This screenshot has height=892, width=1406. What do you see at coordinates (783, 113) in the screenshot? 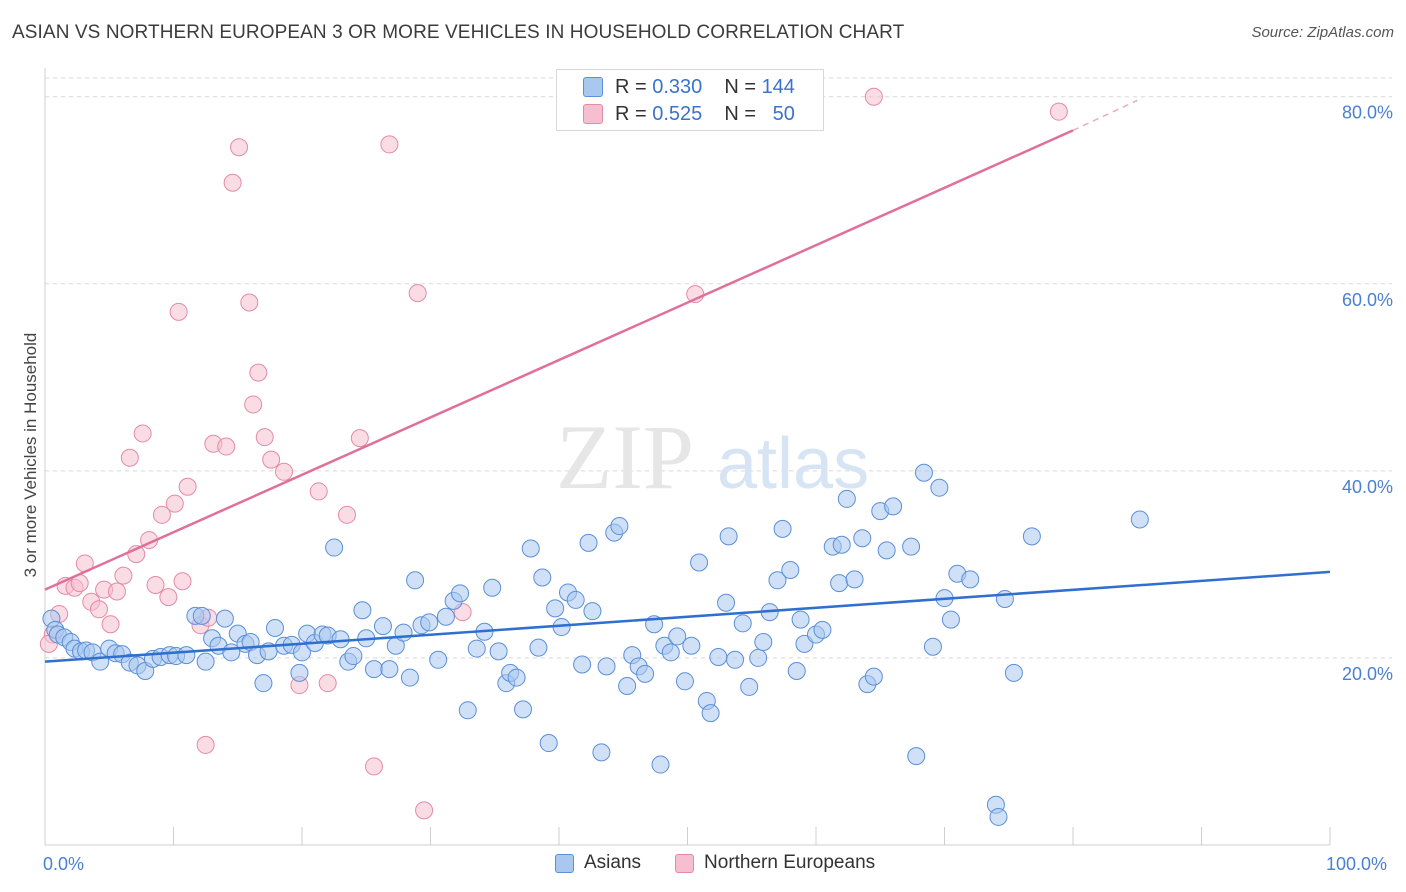
I see `legend-n-value: 50` at bounding box center [783, 113].